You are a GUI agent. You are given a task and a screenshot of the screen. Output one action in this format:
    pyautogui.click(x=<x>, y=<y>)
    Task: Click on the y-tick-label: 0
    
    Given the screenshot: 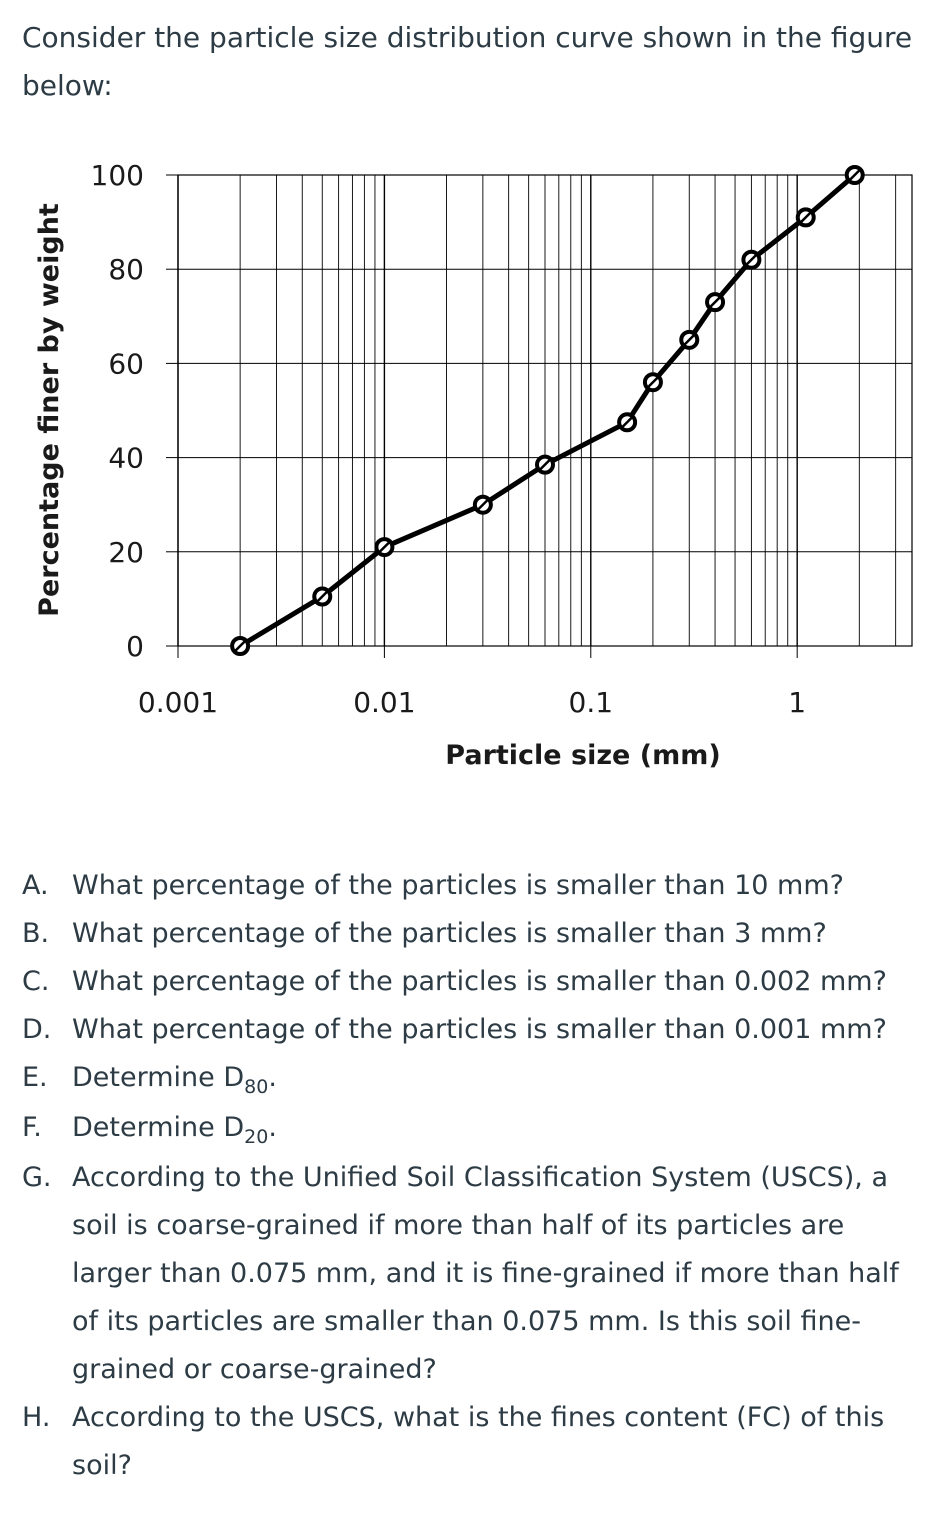 What is the action you would take?
    pyautogui.click(x=135, y=646)
    